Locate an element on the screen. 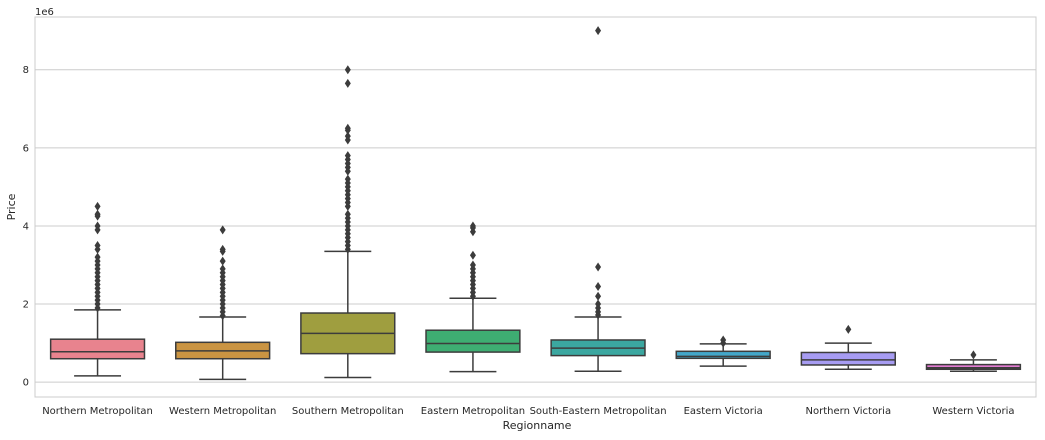 Image resolution: width=1045 pixels, height=440 pixels. y-offset-label: 1e6 is located at coordinates (44, 12).